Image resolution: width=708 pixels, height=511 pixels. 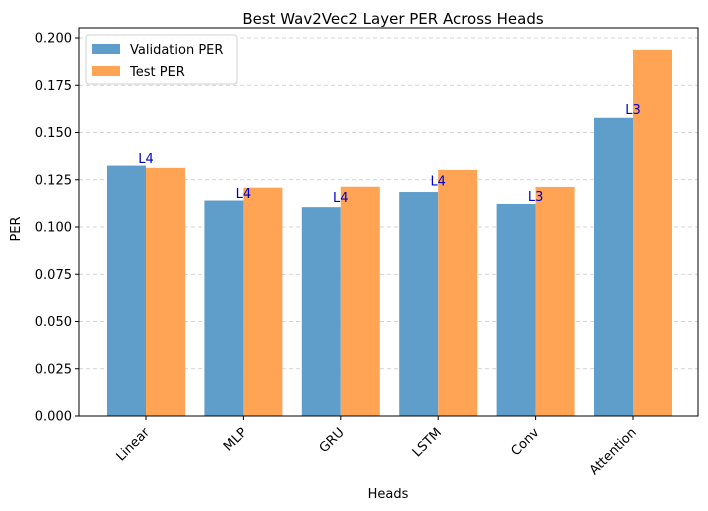 I want to click on bar-validation-attention, so click(x=613, y=267).